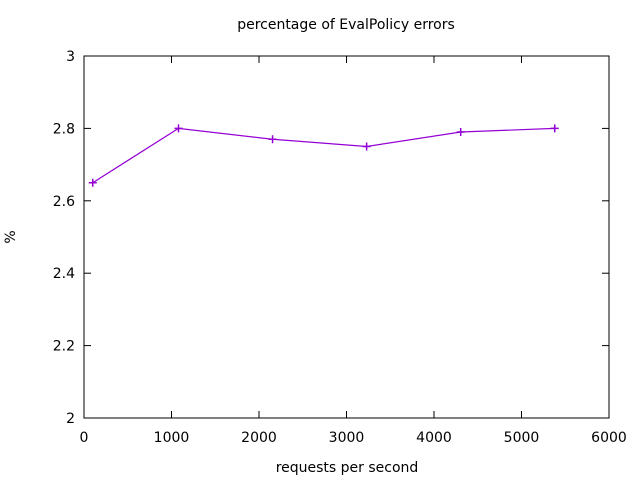 The image size is (640, 480). I want to click on series-line, so click(323, 155).